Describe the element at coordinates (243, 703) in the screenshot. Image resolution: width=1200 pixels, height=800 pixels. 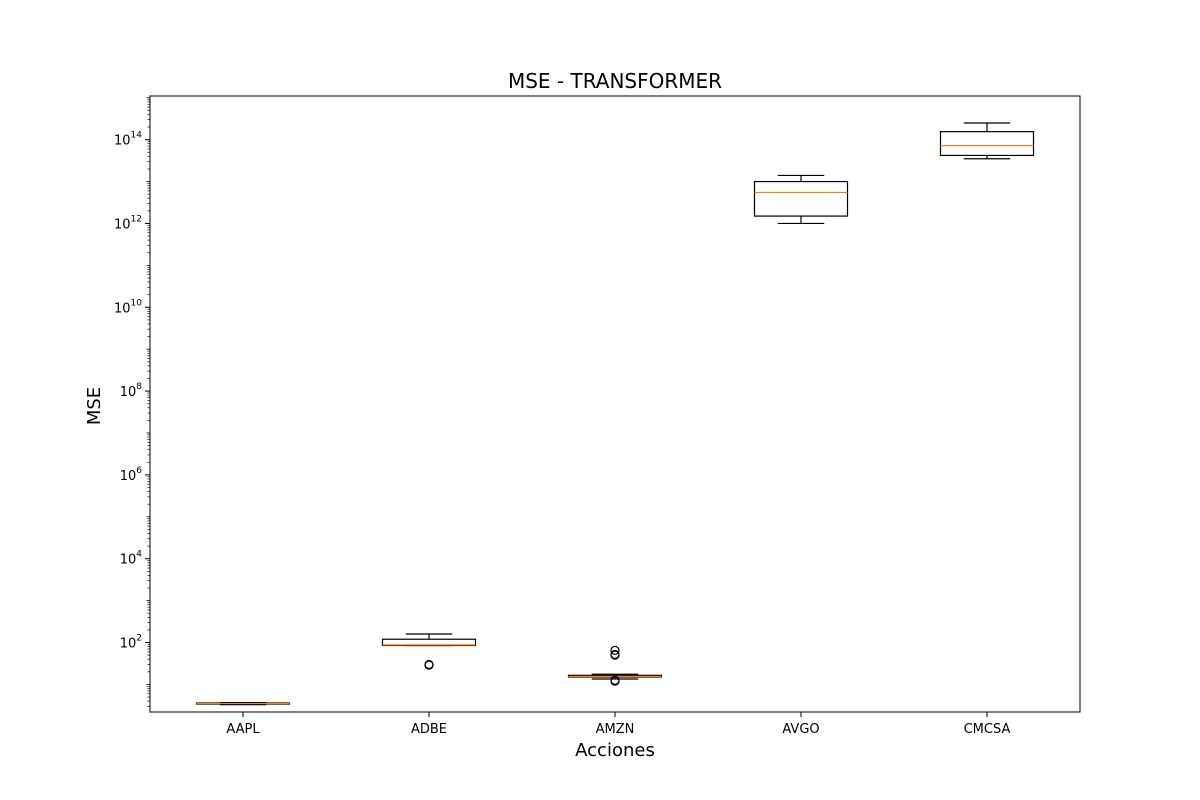
I see `box-aapl` at that location.